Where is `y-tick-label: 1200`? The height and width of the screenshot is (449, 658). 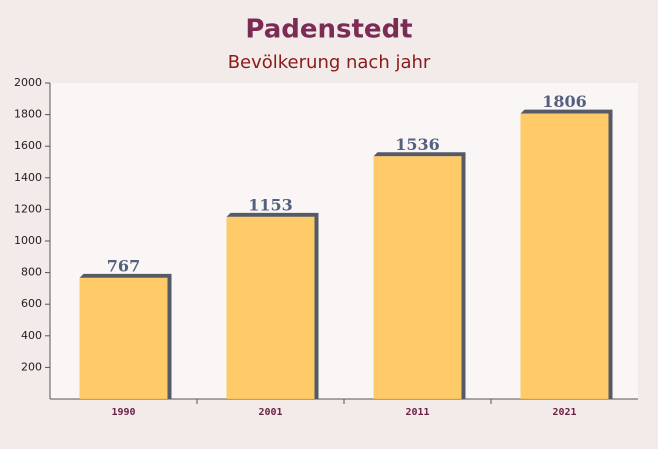 y-tick-label: 1200 is located at coordinates (28, 208).